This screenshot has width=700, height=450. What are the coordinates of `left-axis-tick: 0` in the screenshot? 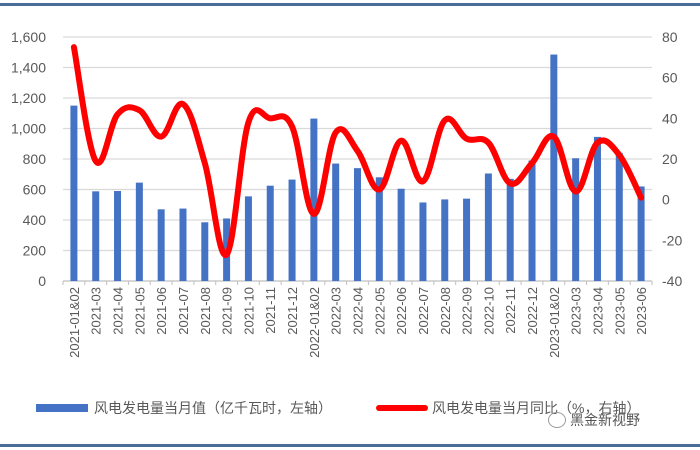 It's located at (42, 281).